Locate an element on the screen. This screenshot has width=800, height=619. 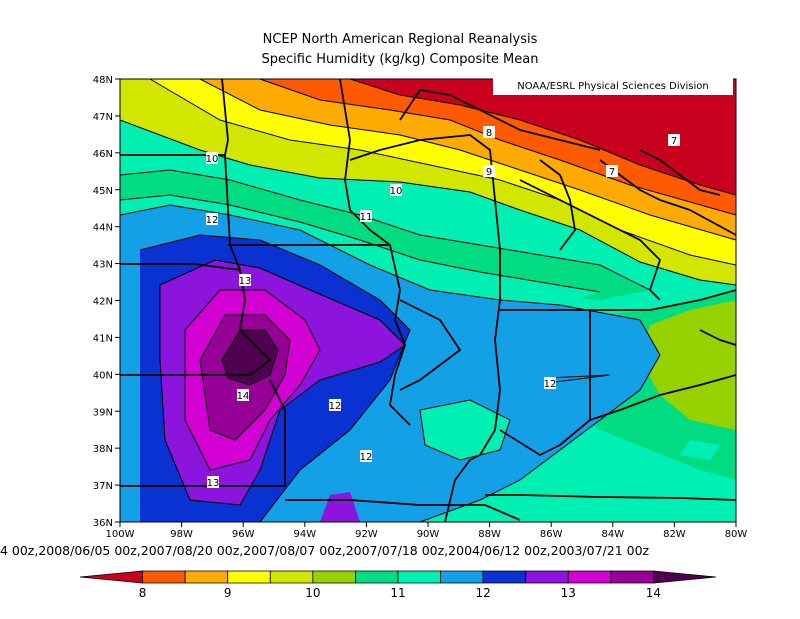
colorbar-label: 10 is located at coordinates (312, 593).